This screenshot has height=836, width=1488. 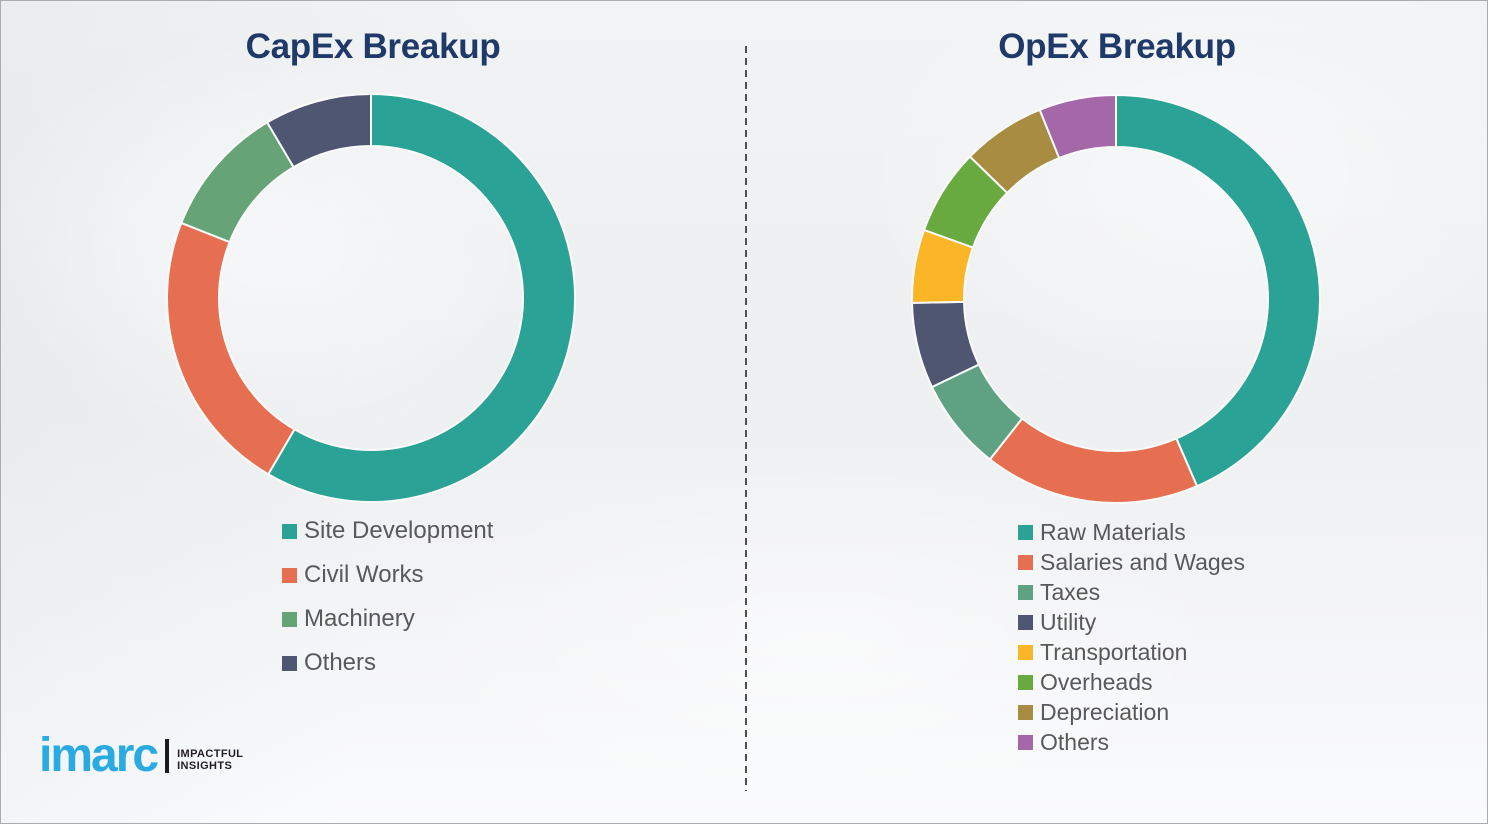 What do you see at coordinates (359, 618) in the screenshot?
I see `legend-label: Machinery` at bounding box center [359, 618].